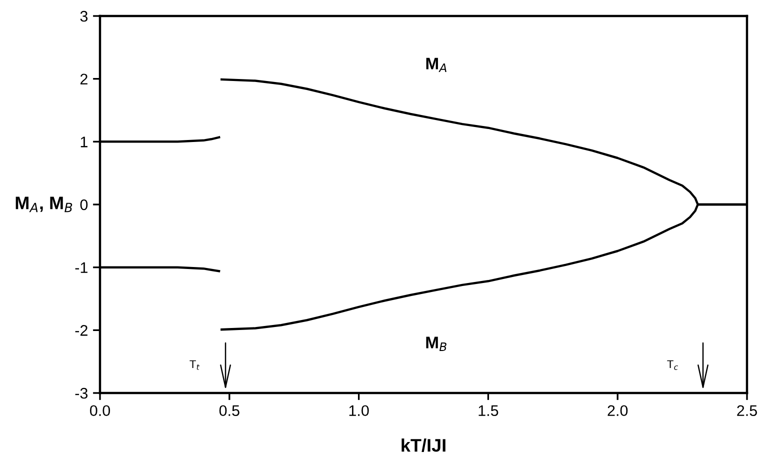  What do you see at coordinates (84, 142) in the screenshot?
I see `y-tick-label: 1` at bounding box center [84, 142].